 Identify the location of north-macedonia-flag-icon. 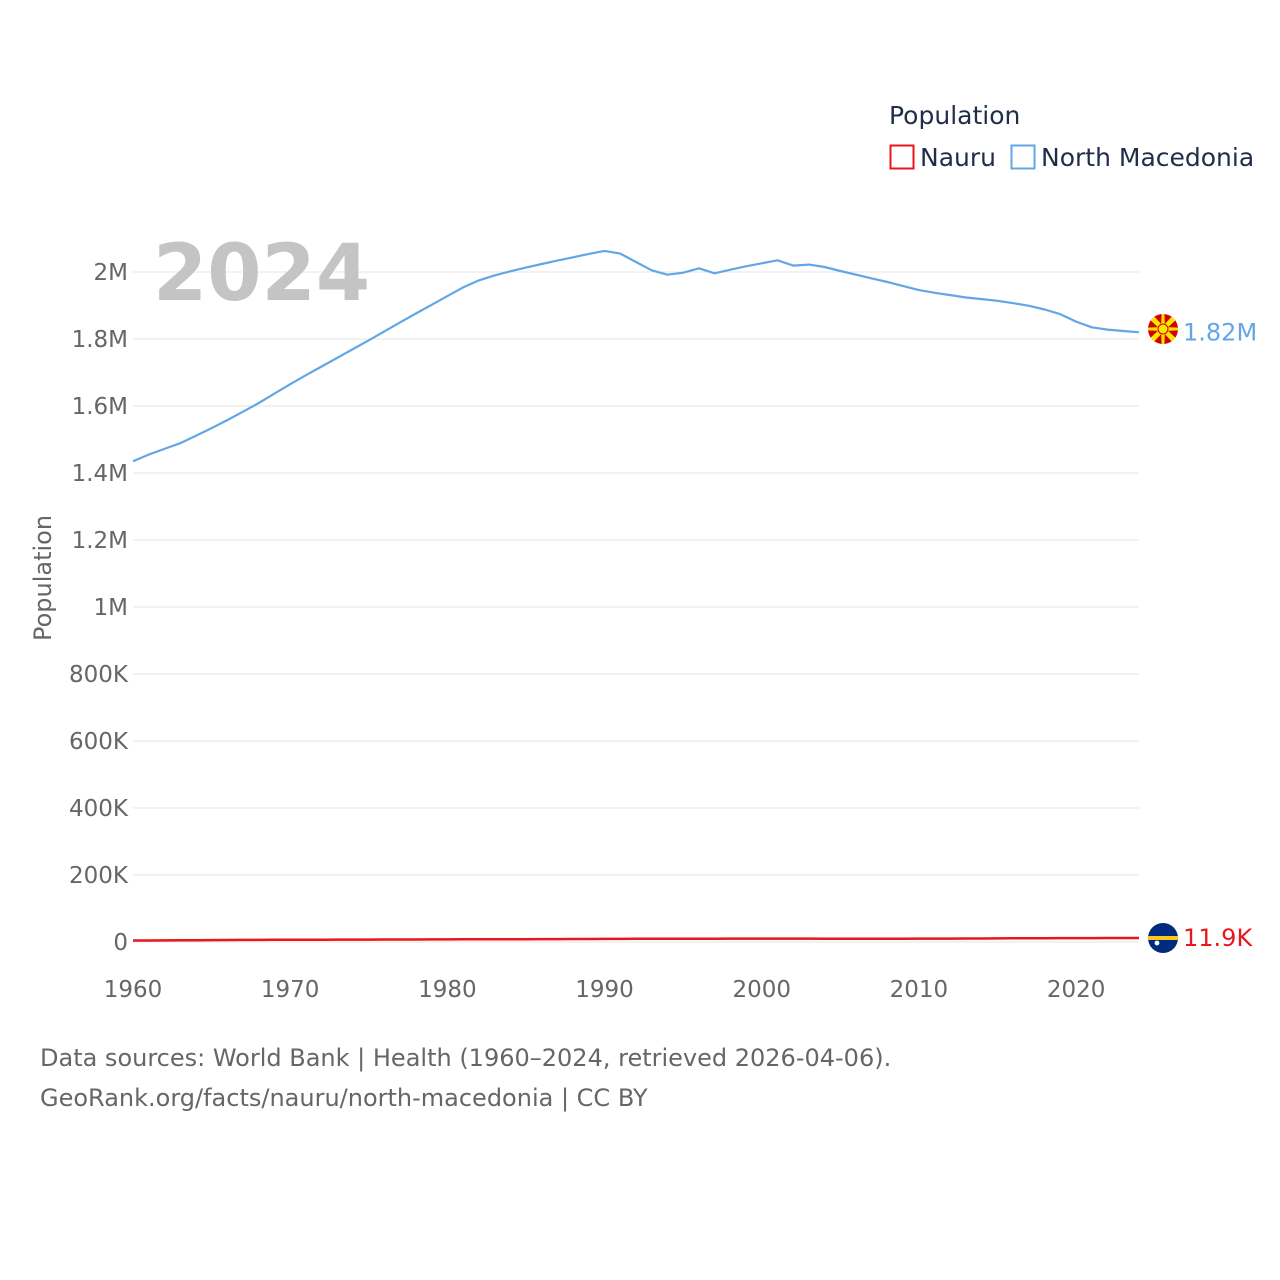
(1163, 329).